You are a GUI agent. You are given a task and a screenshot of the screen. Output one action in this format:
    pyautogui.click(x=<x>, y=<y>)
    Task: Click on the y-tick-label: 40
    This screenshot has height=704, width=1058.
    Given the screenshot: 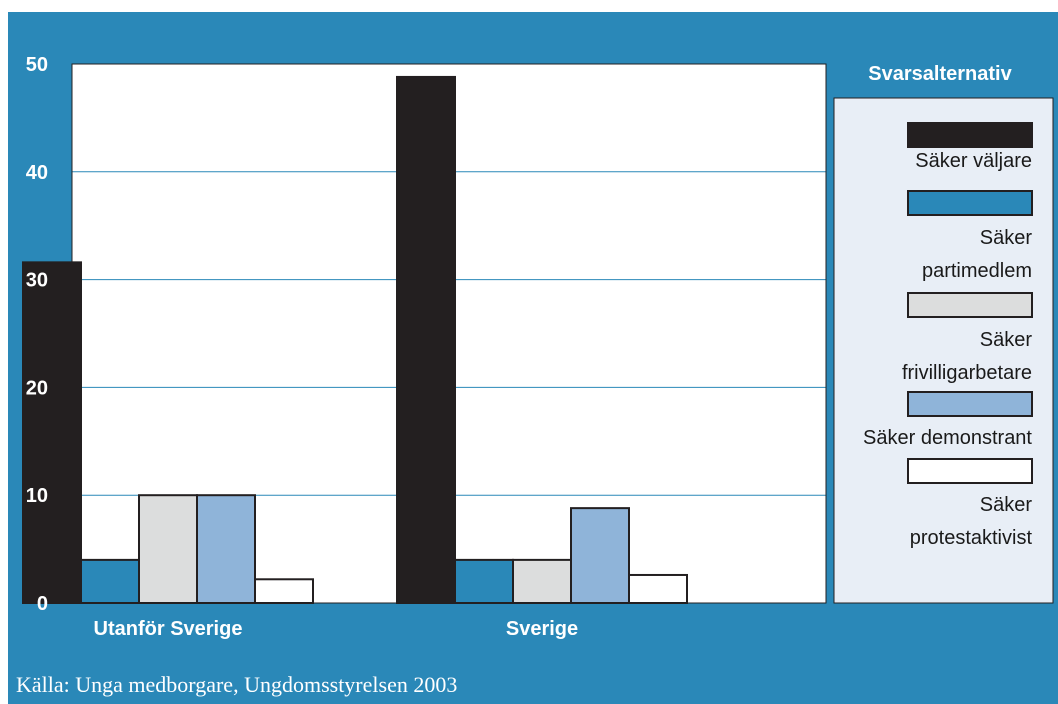 What is the action you would take?
    pyautogui.click(x=37, y=173)
    